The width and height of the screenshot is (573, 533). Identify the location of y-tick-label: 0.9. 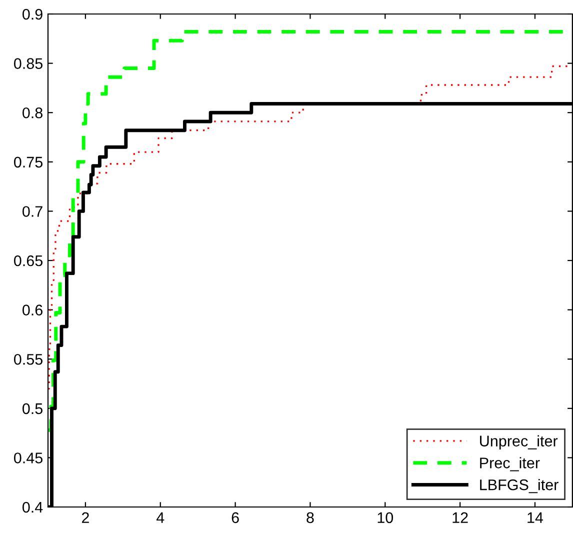
(32, 14).